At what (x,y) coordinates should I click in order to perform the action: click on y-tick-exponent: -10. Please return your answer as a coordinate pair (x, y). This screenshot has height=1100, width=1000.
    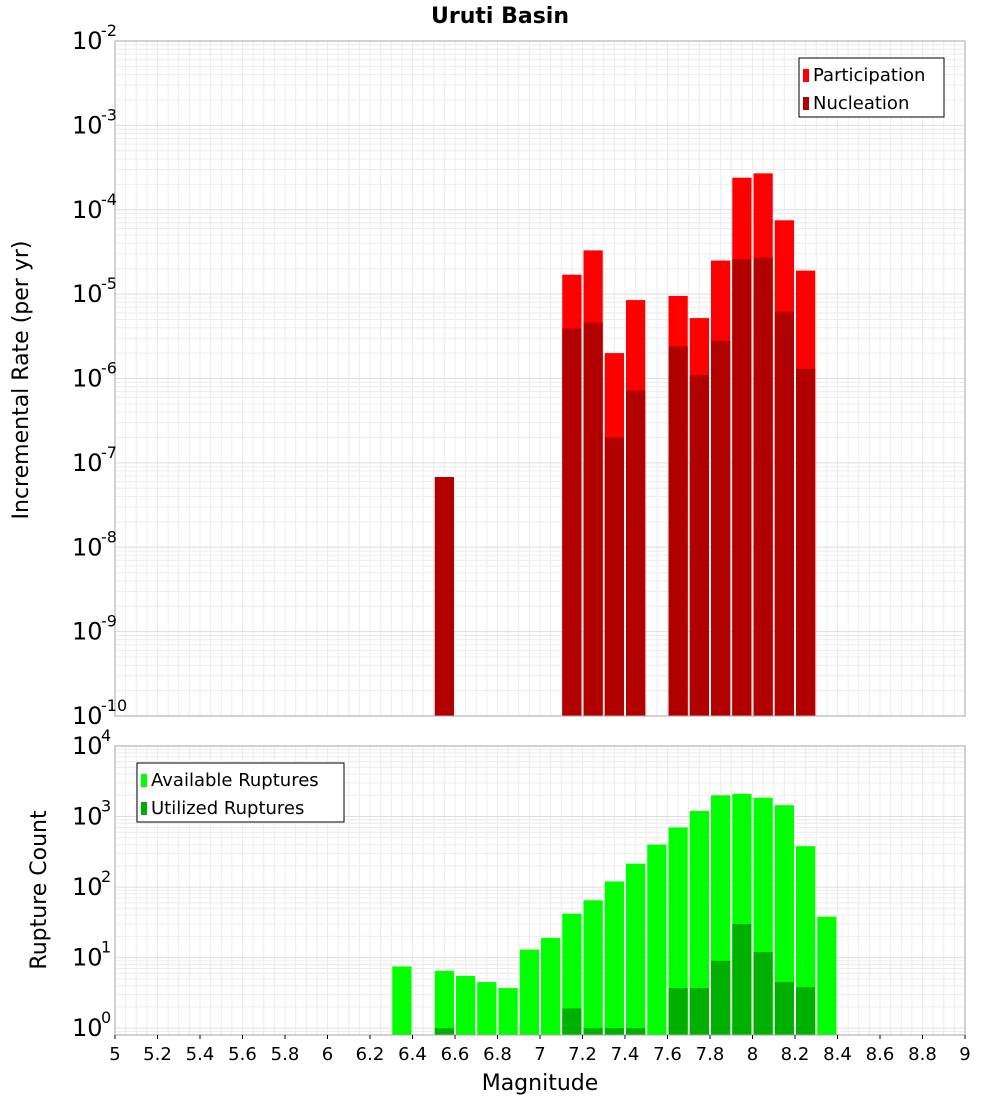
    Looking at the image, I should click on (114, 705).